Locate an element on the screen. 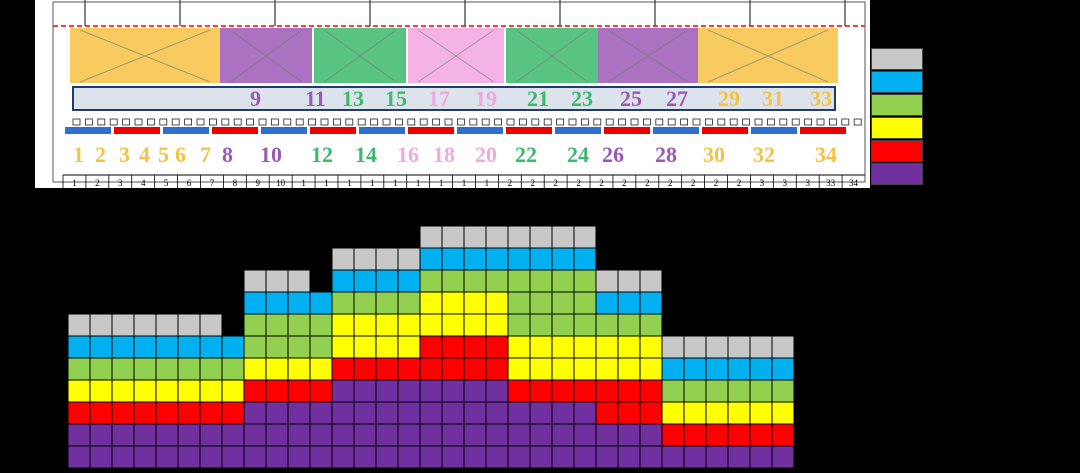  zone-label-upper: 15 is located at coordinates (396, 98).